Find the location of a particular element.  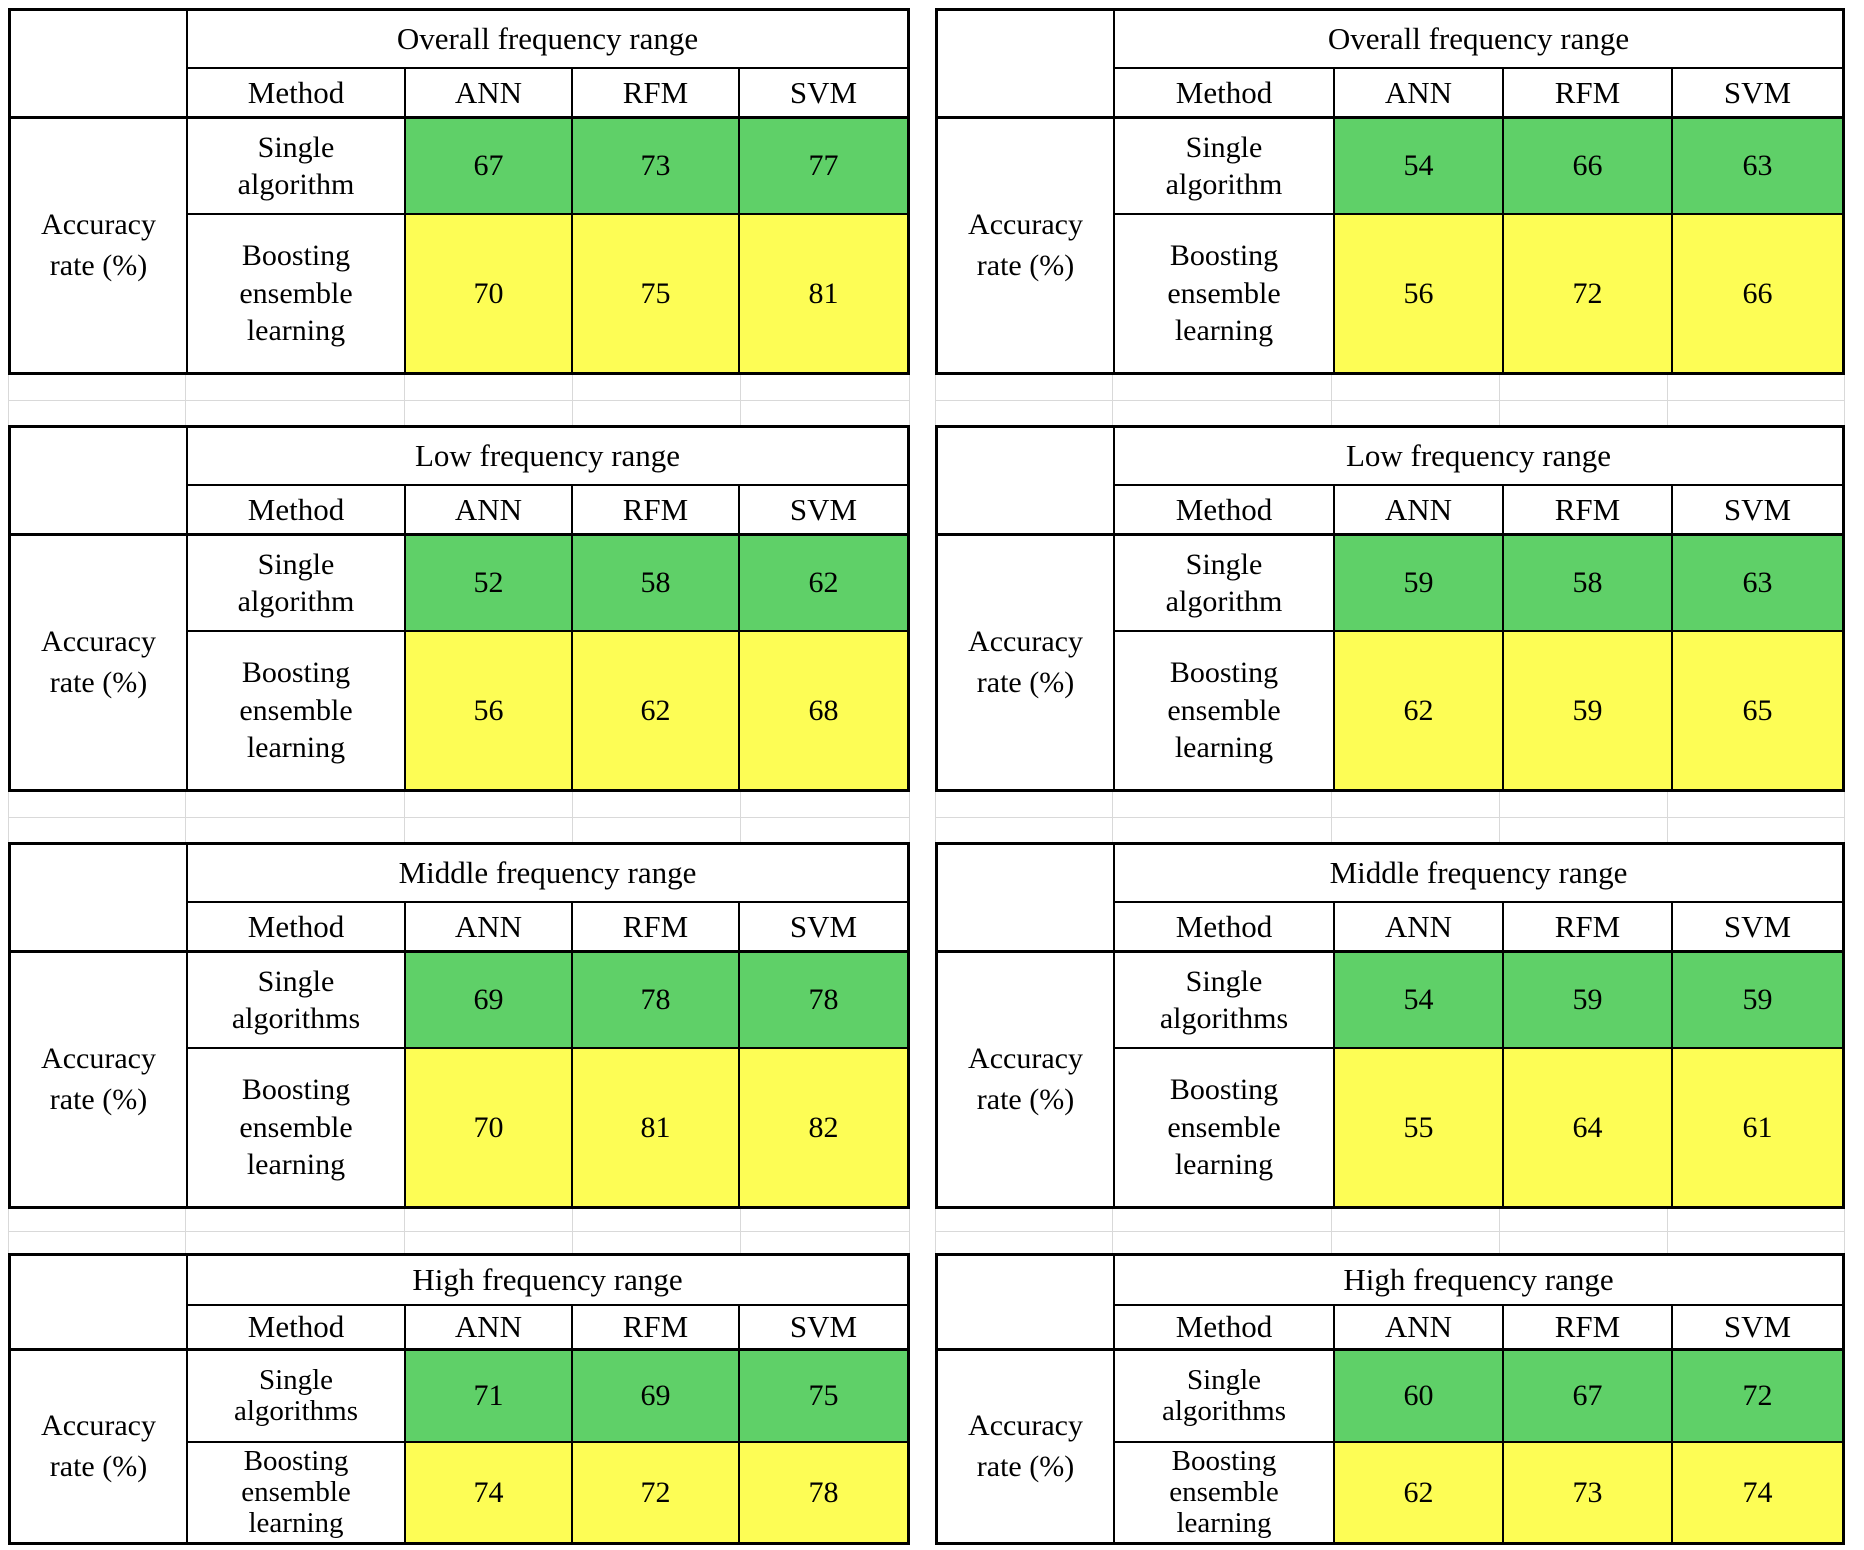

value-cell: 81 is located at coordinates (823, 293).